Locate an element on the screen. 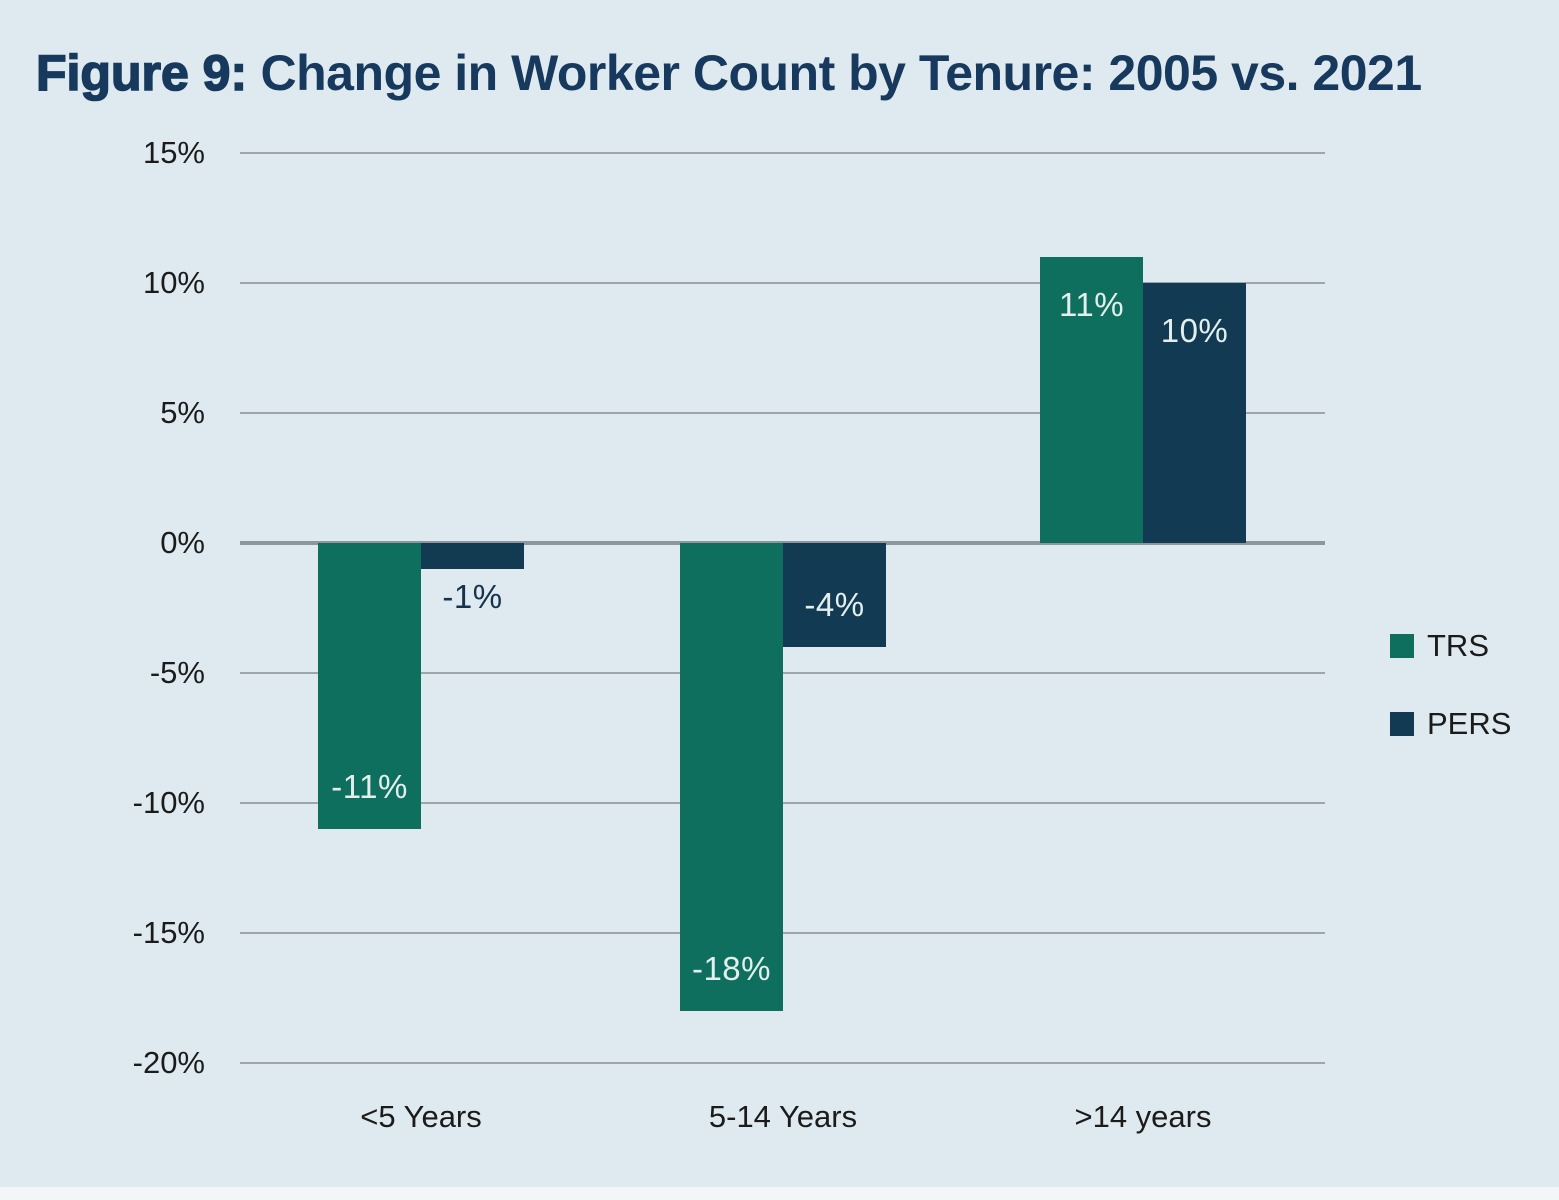  bar-value-label: -18% is located at coordinates (731, 968).